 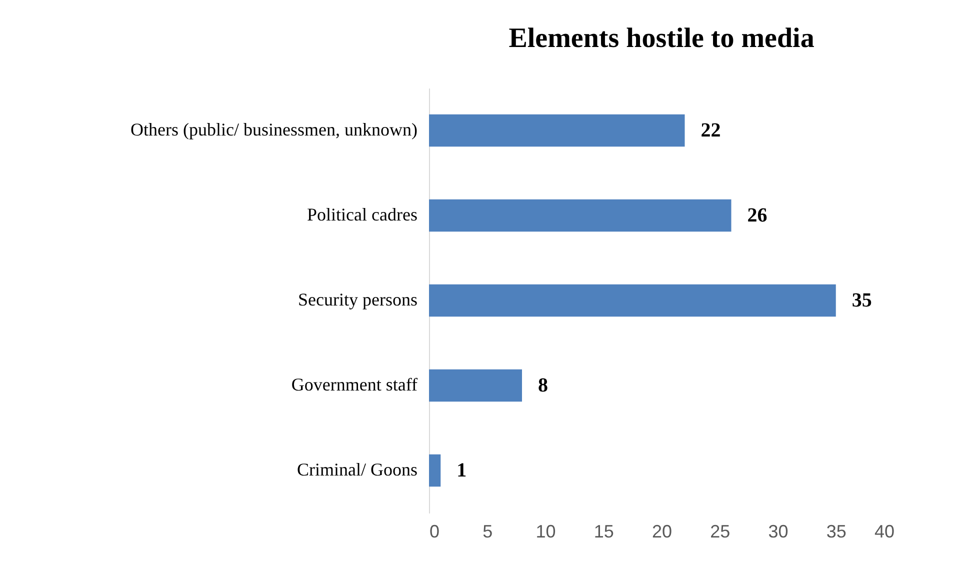 What do you see at coordinates (662, 532) in the screenshot?
I see `x-tick-label: 20` at bounding box center [662, 532].